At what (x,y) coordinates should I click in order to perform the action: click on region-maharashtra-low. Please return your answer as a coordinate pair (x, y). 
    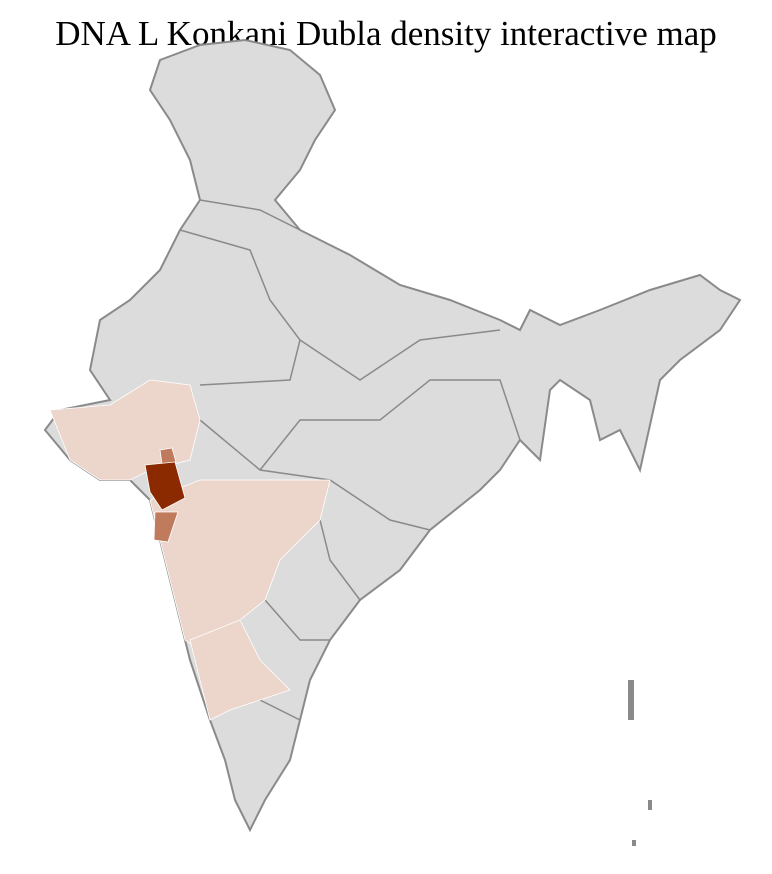
    Looking at the image, I should click on (240, 565).